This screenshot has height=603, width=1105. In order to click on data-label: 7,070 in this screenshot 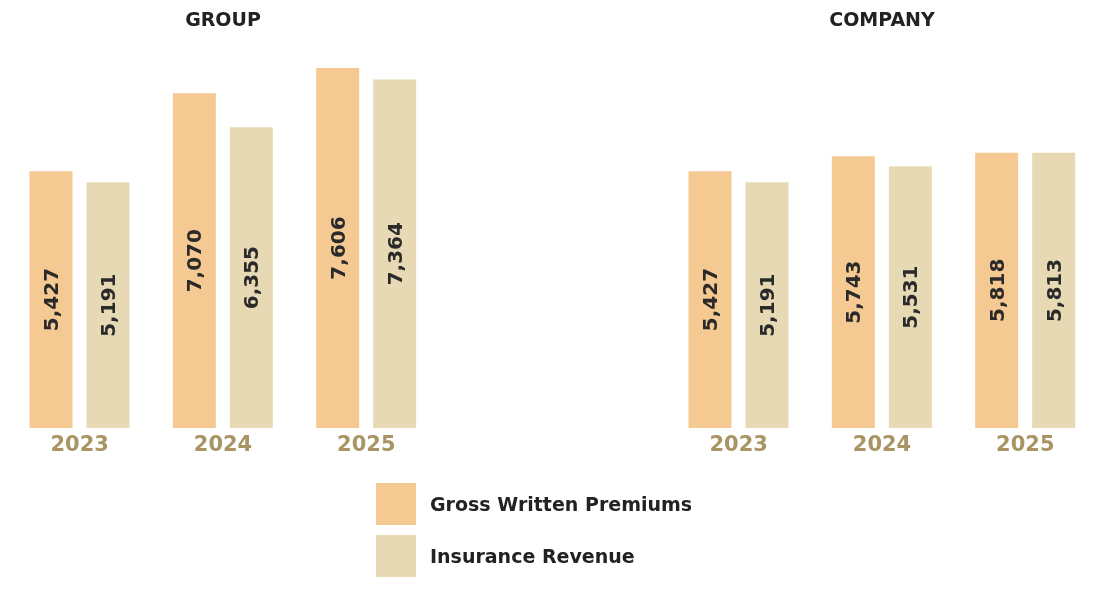, I will do `click(194, 261)`.